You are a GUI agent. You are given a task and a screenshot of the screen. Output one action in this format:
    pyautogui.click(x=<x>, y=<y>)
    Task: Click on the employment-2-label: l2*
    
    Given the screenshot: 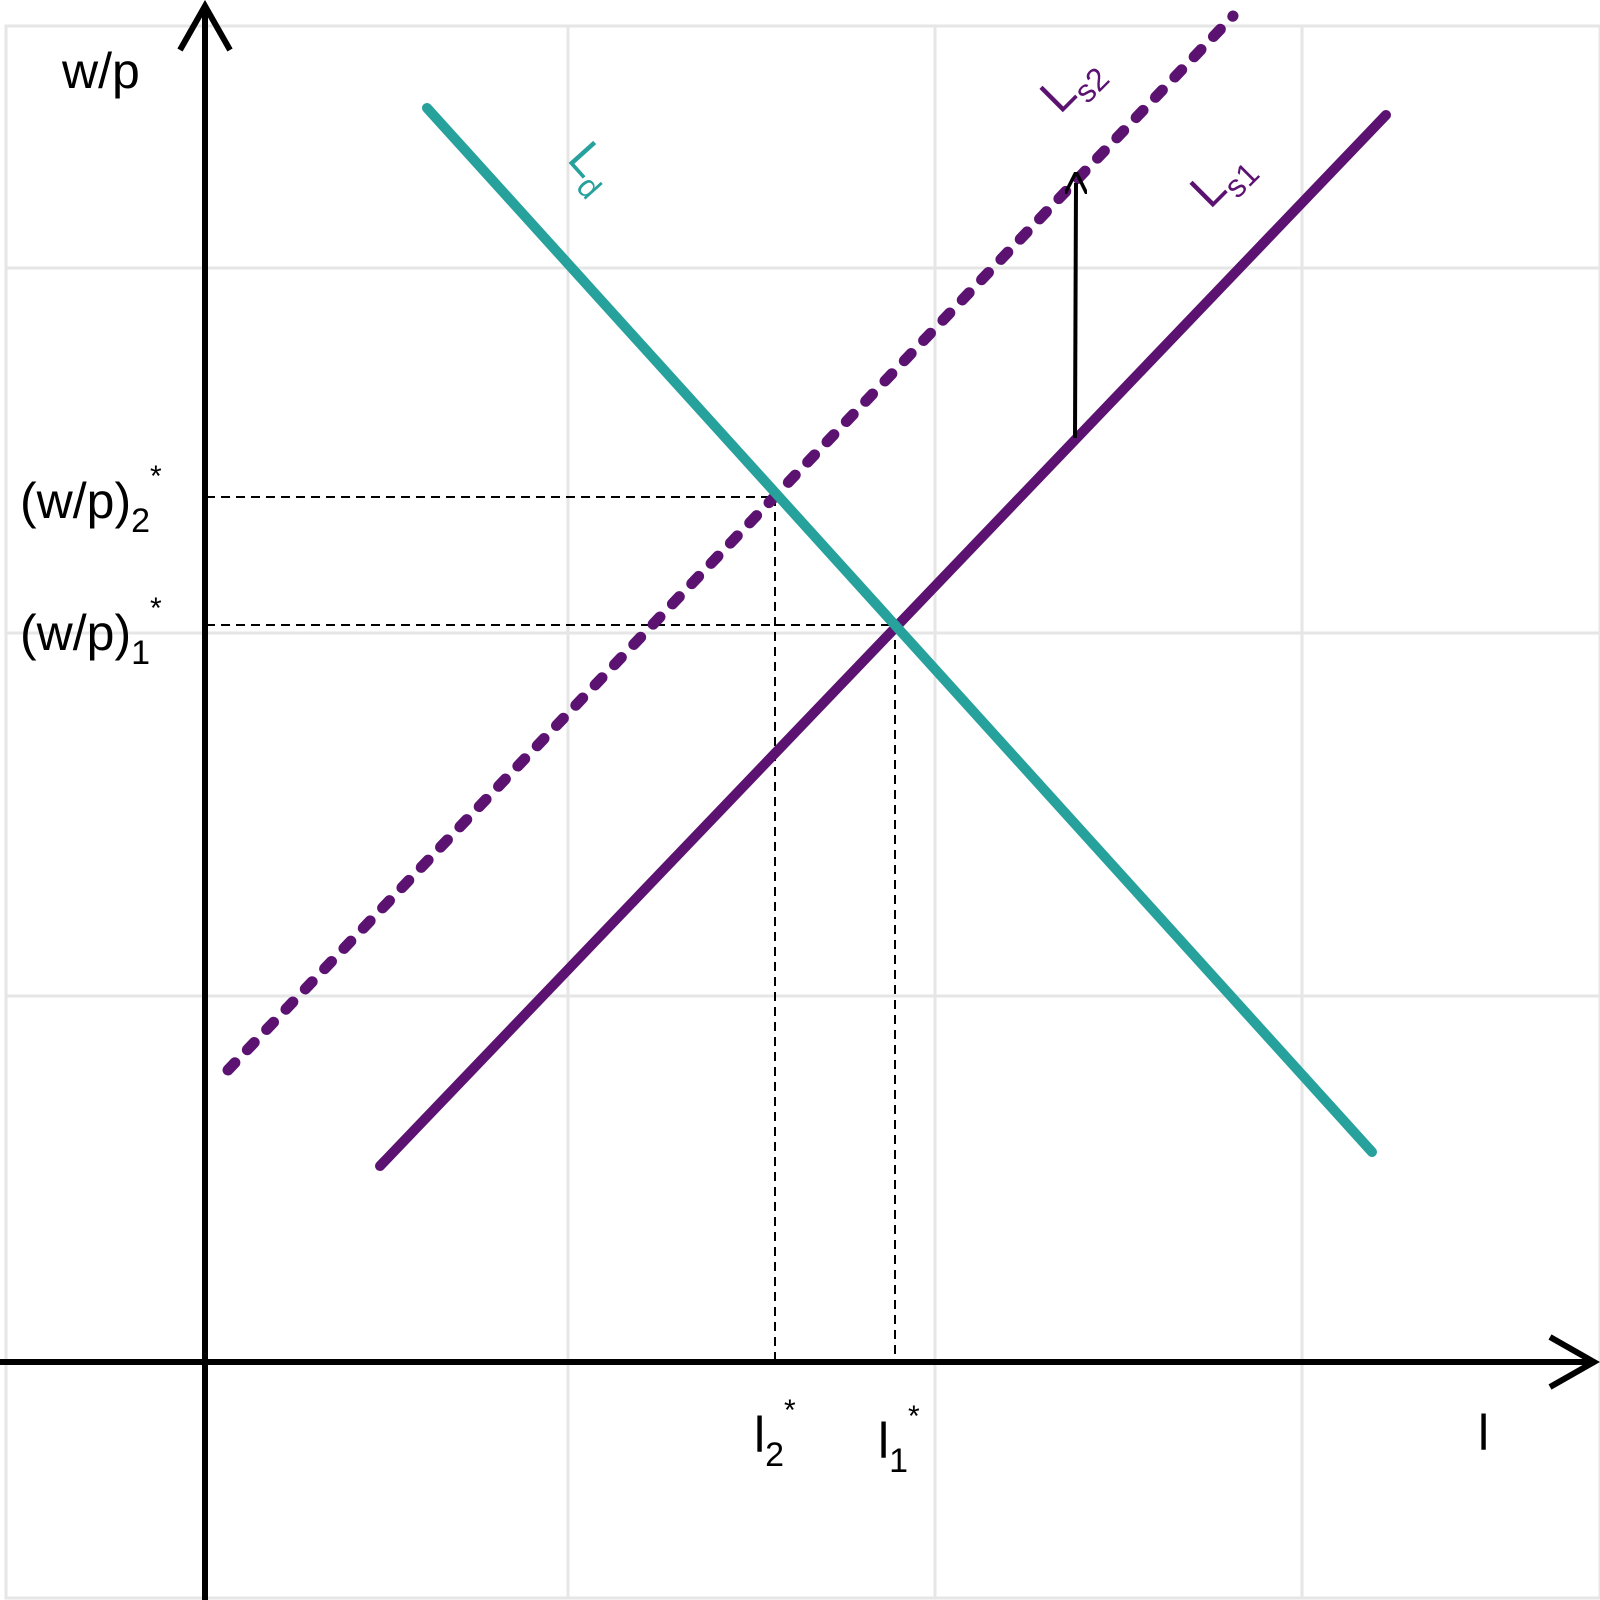 What is the action you would take?
    pyautogui.click(x=775, y=1434)
    